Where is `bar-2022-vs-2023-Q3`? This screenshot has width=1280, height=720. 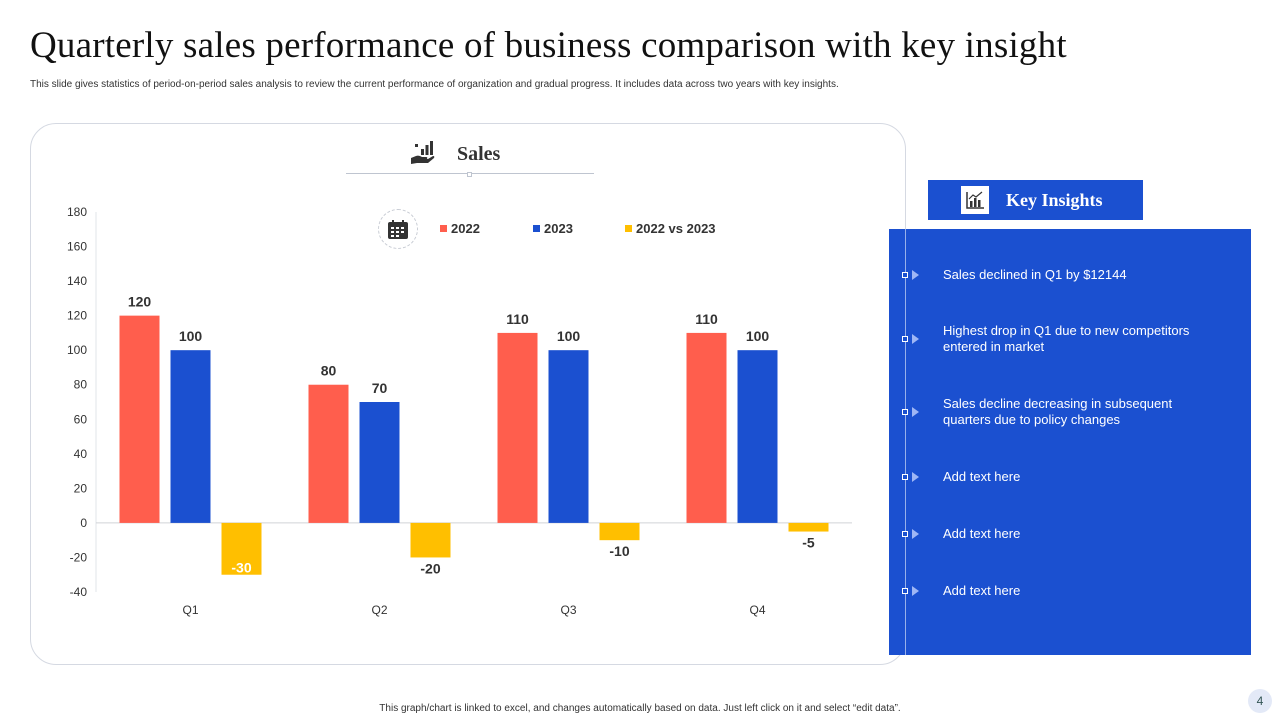 bar-2022-vs-2023-Q3 is located at coordinates (619, 531).